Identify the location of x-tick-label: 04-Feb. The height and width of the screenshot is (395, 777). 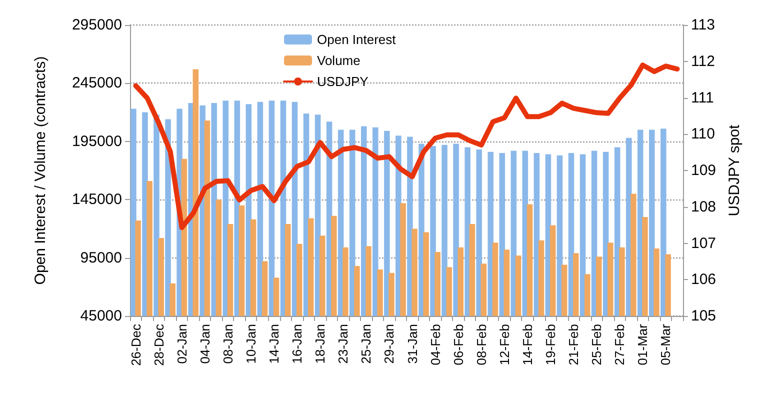
(435, 345).